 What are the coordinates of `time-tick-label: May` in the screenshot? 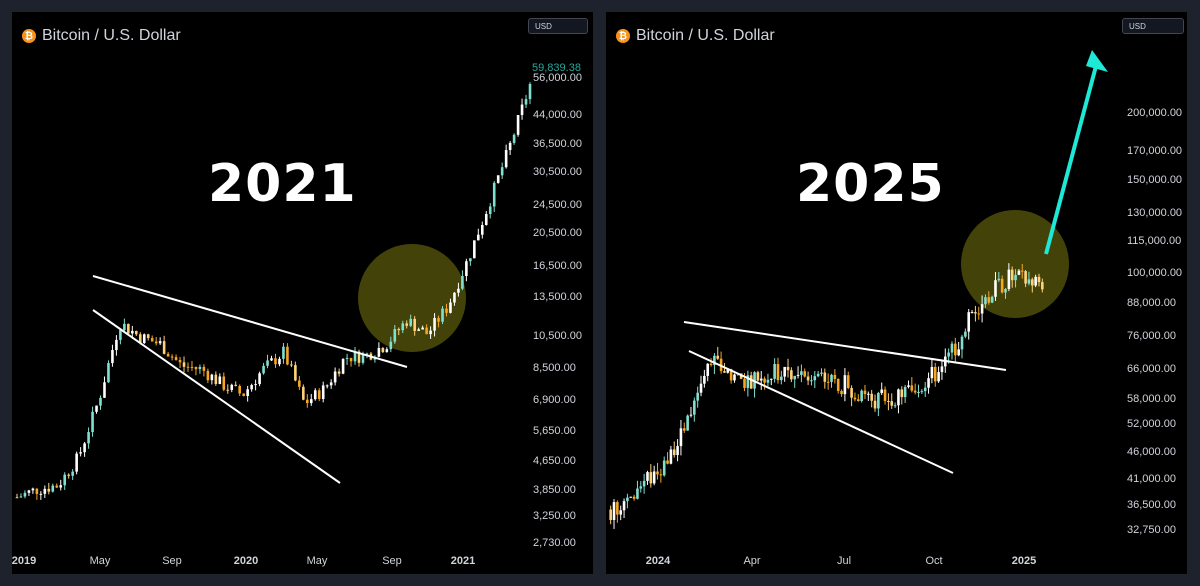 It's located at (100, 561).